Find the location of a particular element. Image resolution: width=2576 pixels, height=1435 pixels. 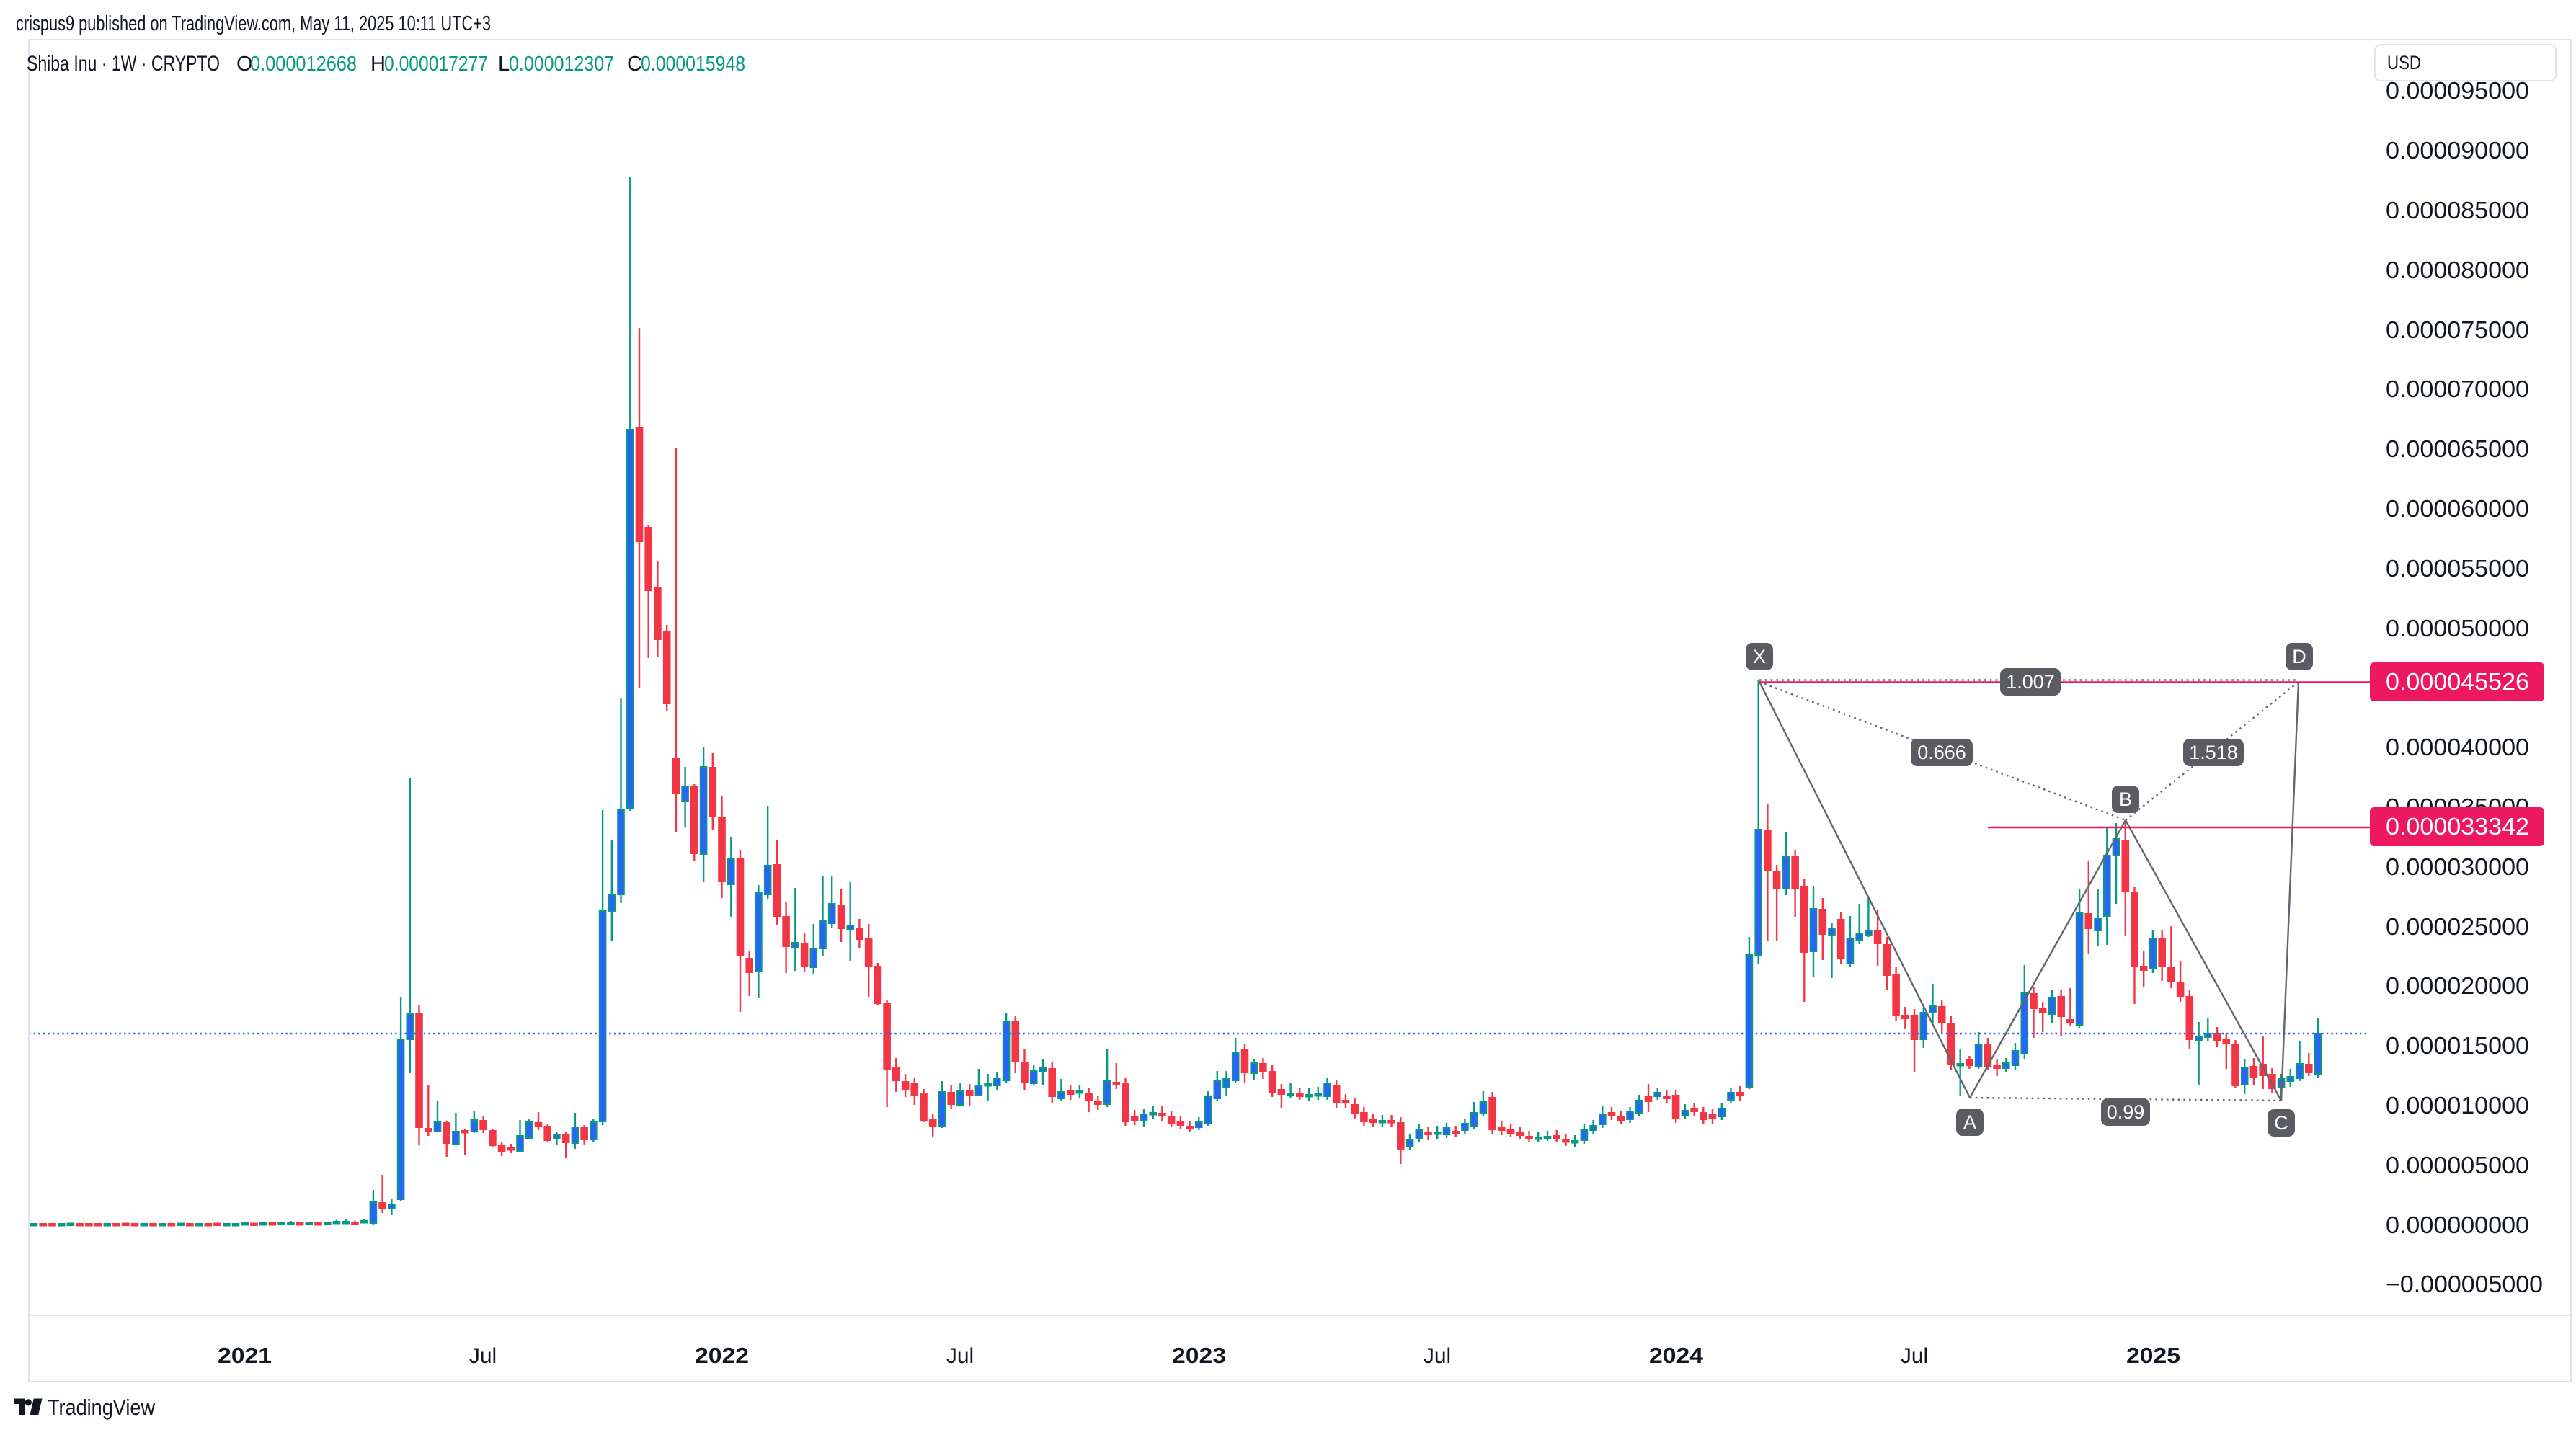

svg-text: 2024 is located at coordinates (1677, 1355).